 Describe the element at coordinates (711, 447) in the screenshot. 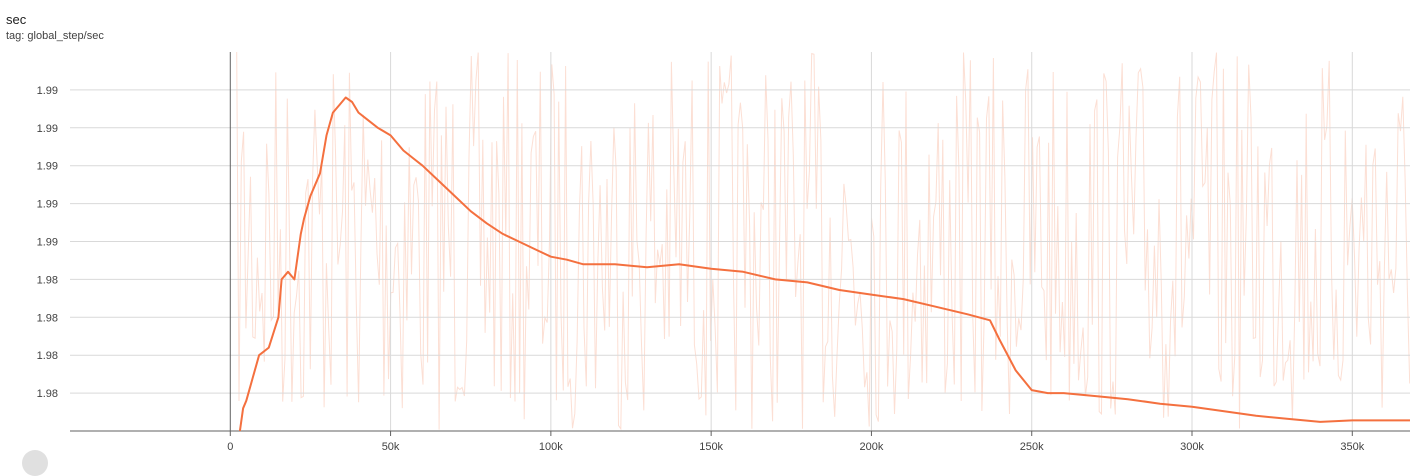

I see `x-tick-label: 150k` at that location.